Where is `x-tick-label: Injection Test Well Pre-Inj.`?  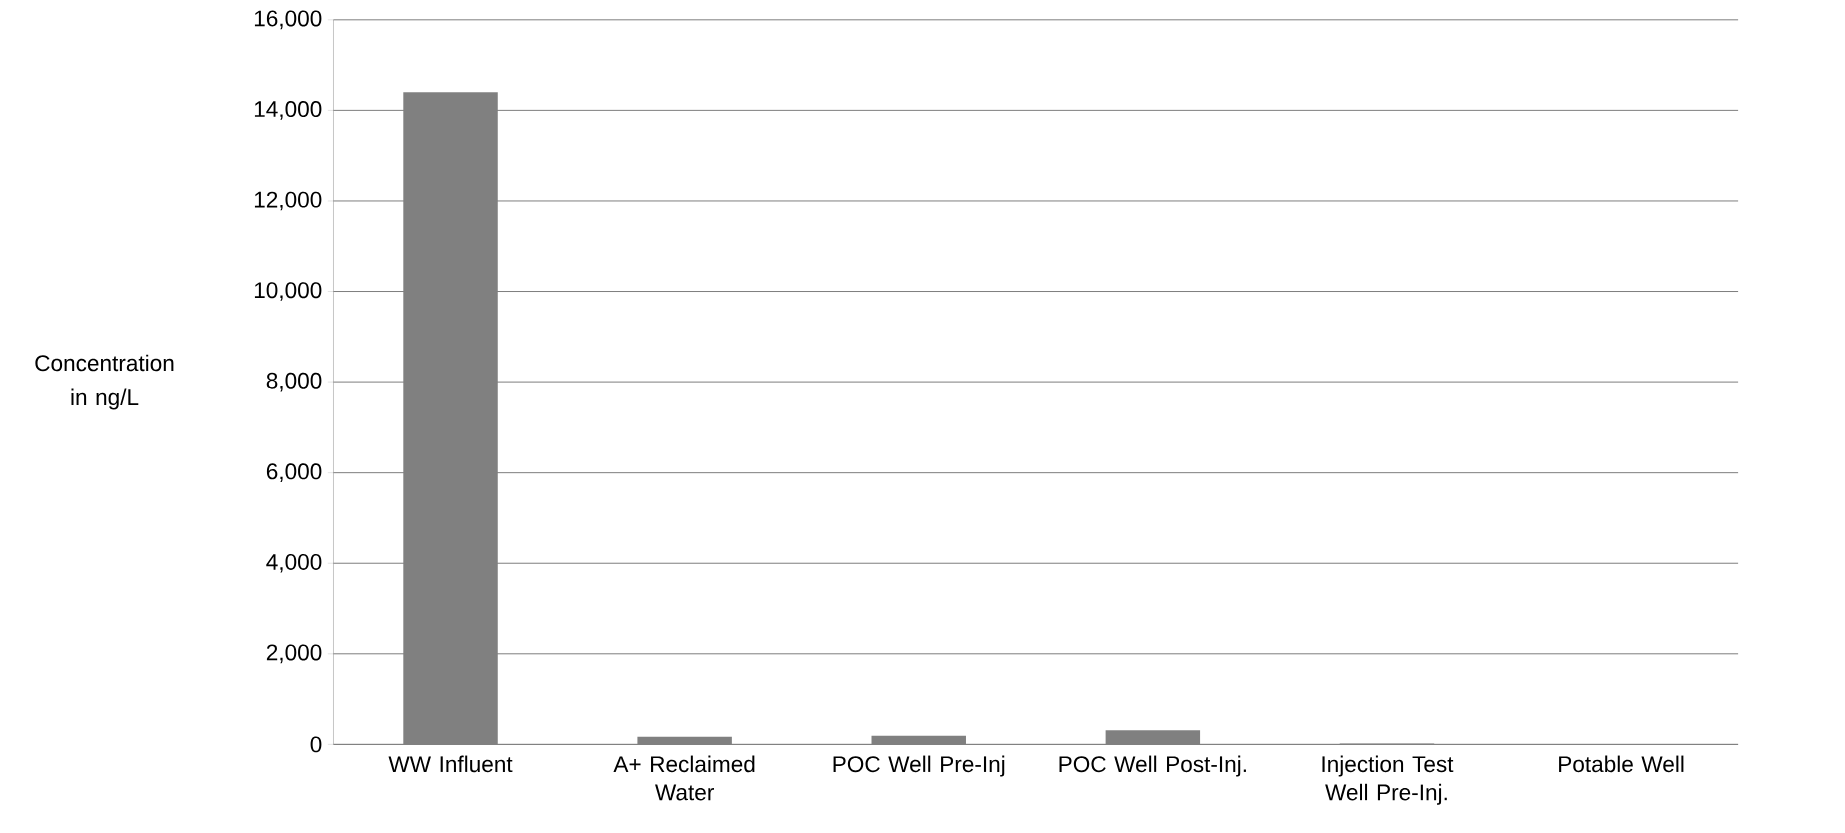
x-tick-label: Injection Test Well Pre-Inj. is located at coordinates (1388, 780).